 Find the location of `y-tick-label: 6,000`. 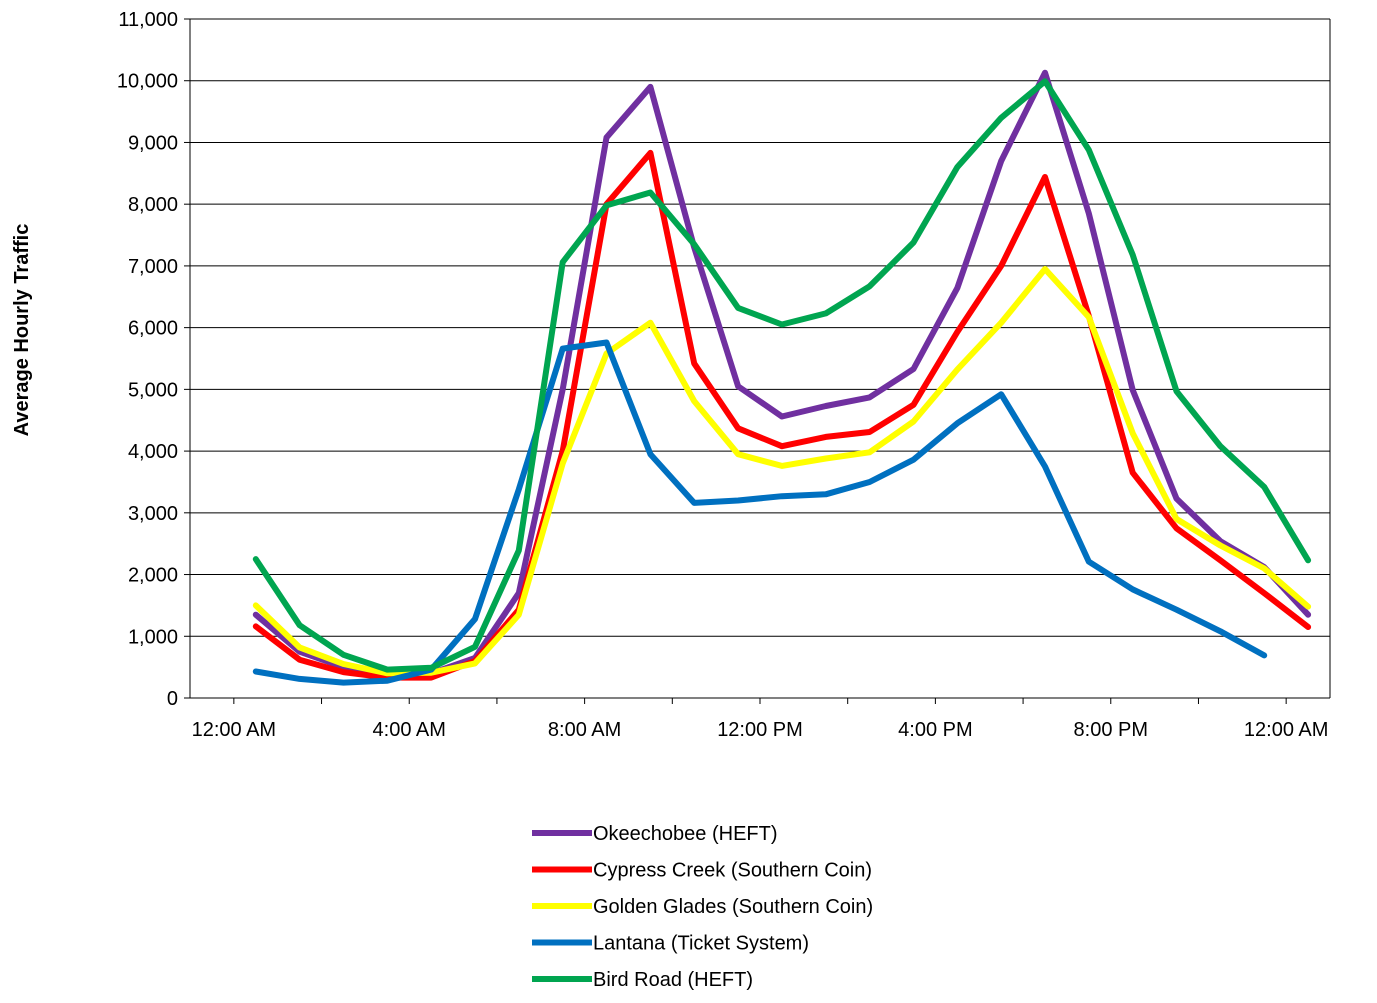

y-tick-label: 6,000 is located at coordinates (153, 329).